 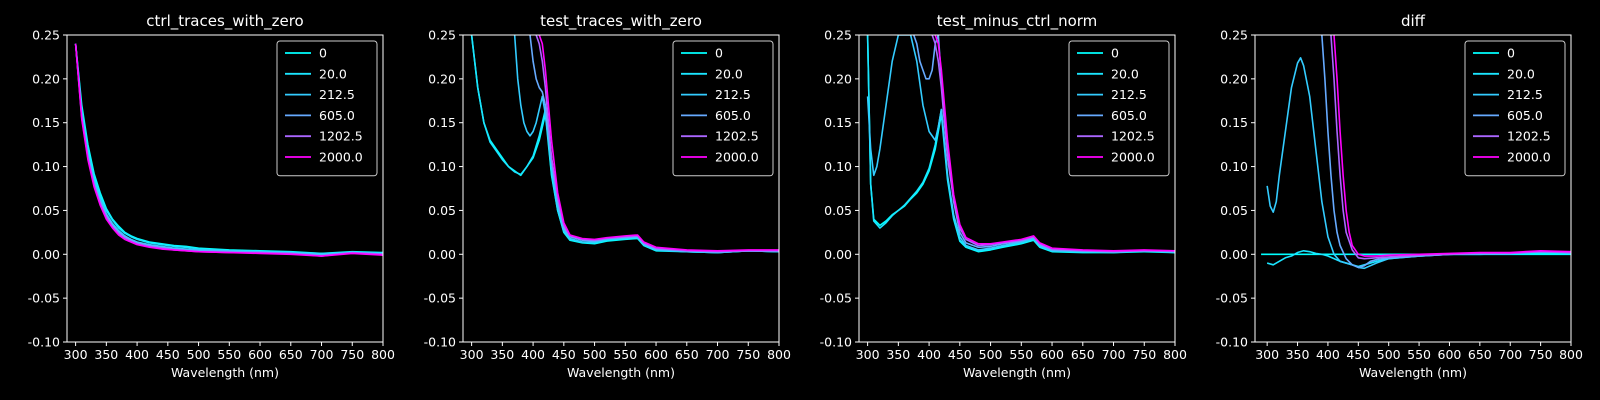 I want to click on chart-title: diff, so click(x=1413, y=21).